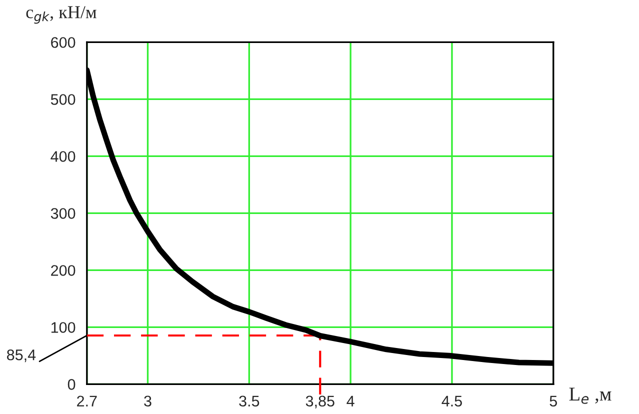 This screenshot has height=414, width=639. I want to click on x-axis-title: L$_{e}$ ,м, so click(590, 396).